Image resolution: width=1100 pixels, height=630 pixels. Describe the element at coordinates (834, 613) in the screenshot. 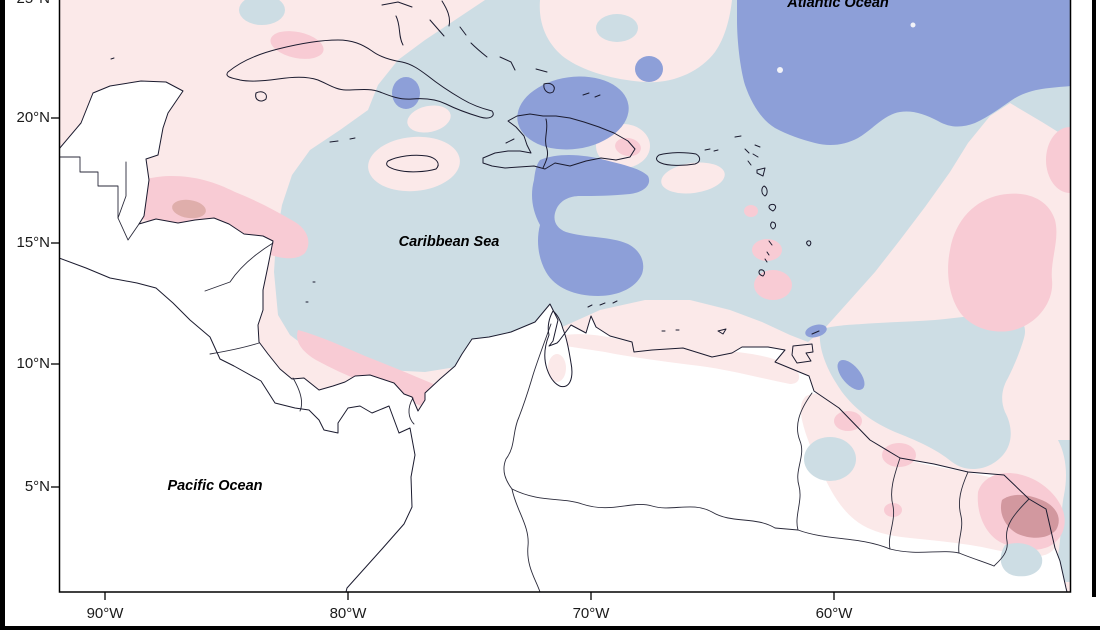

I see `lon-tick-label-60w: 60°W` at that location.